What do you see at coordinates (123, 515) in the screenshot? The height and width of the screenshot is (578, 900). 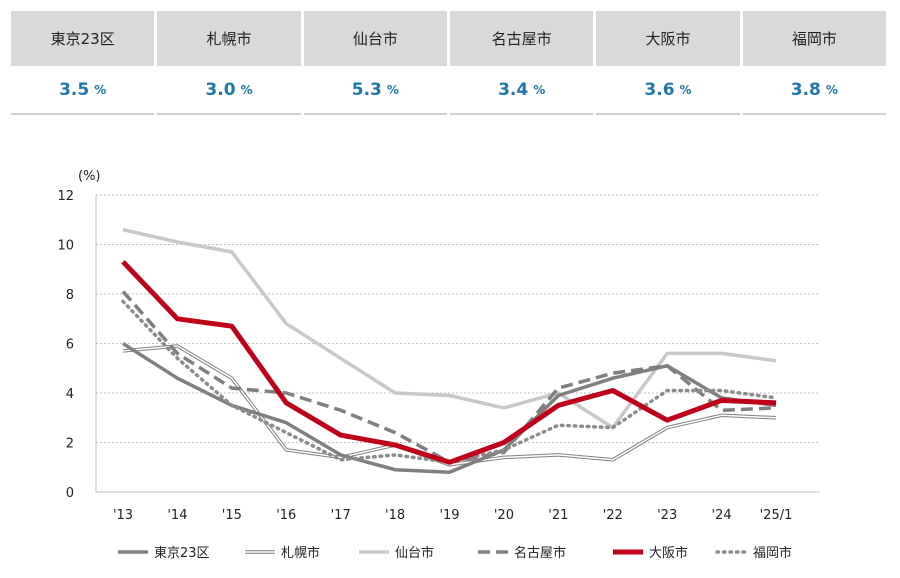 I see `x-tick-label: '13` at bounding box center [123, 515].